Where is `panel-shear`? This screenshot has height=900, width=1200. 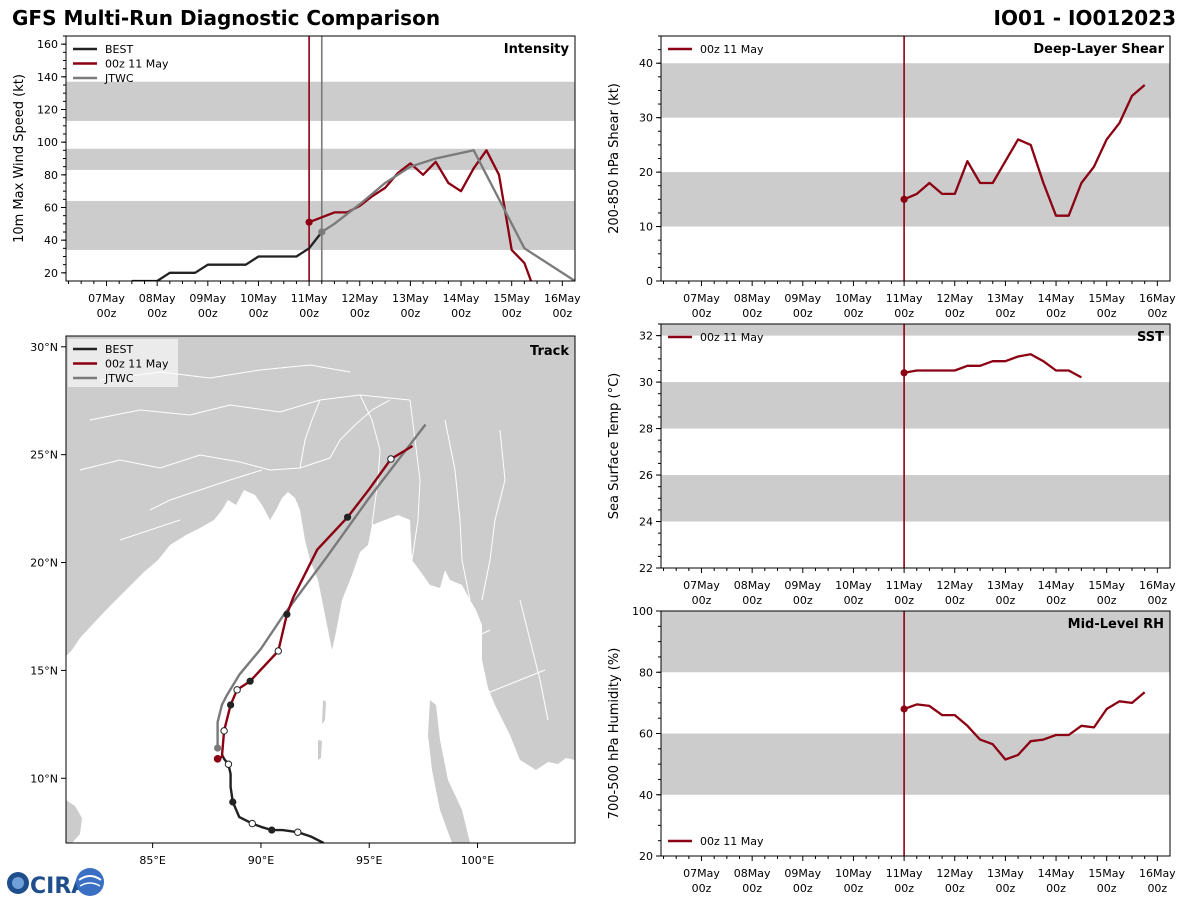
panel-shear is located at coordinates (915, 158).